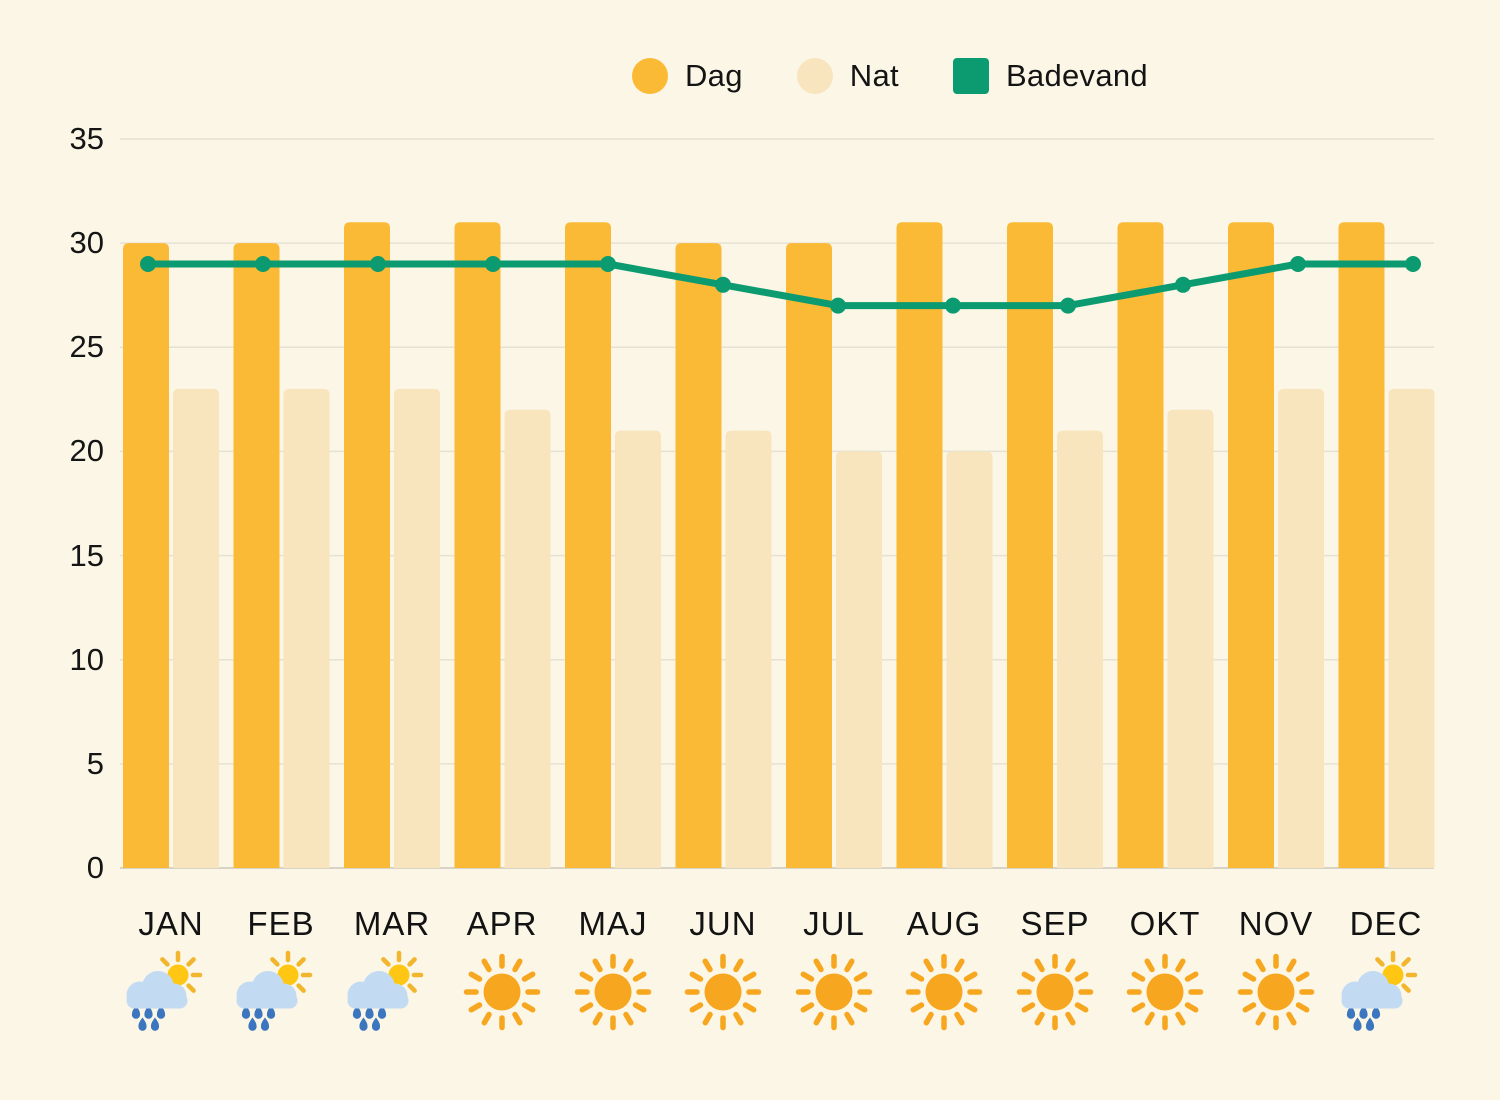 Image resolution: width=1500 pixels, height=1100 pixels. What do you see at coordinates (944, 923) in the screenshot?
I see `month-label-aug: AUG` at bounding box center [944, 923].